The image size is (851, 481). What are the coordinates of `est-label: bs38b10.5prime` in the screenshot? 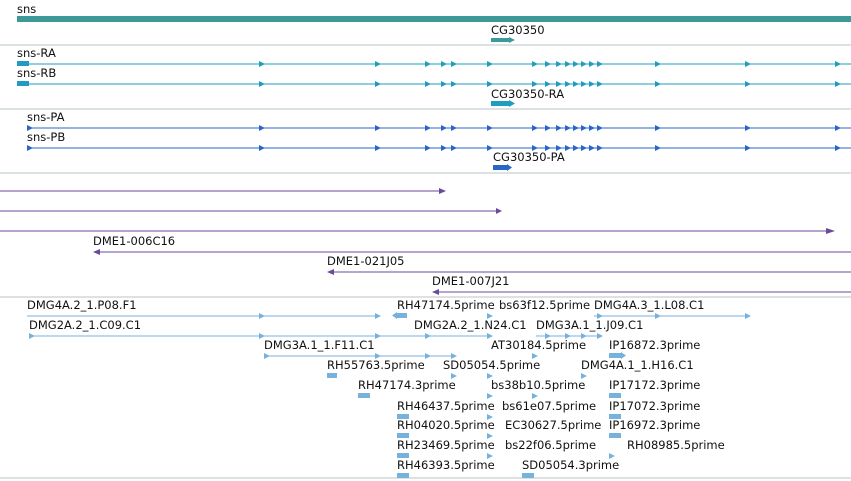 It's located at (538, 385).